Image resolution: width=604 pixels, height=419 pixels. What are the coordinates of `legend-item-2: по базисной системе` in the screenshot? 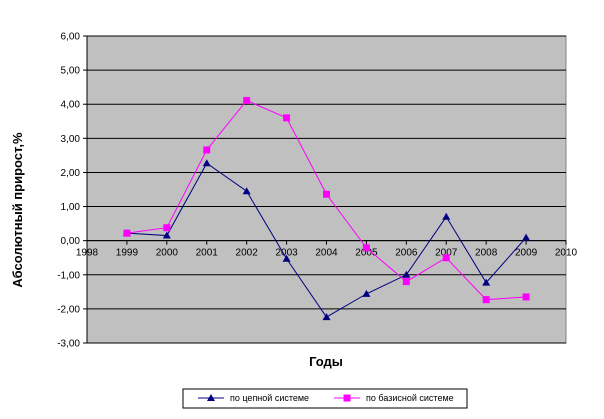 It's located at (394, 398).